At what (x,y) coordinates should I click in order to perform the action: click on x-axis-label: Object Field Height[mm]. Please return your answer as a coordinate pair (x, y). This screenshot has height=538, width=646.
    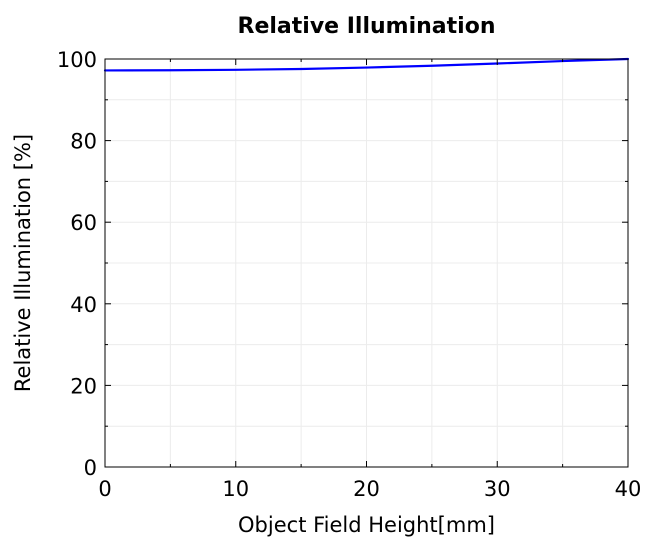
    Looking at the image, I should click on (366, 525).